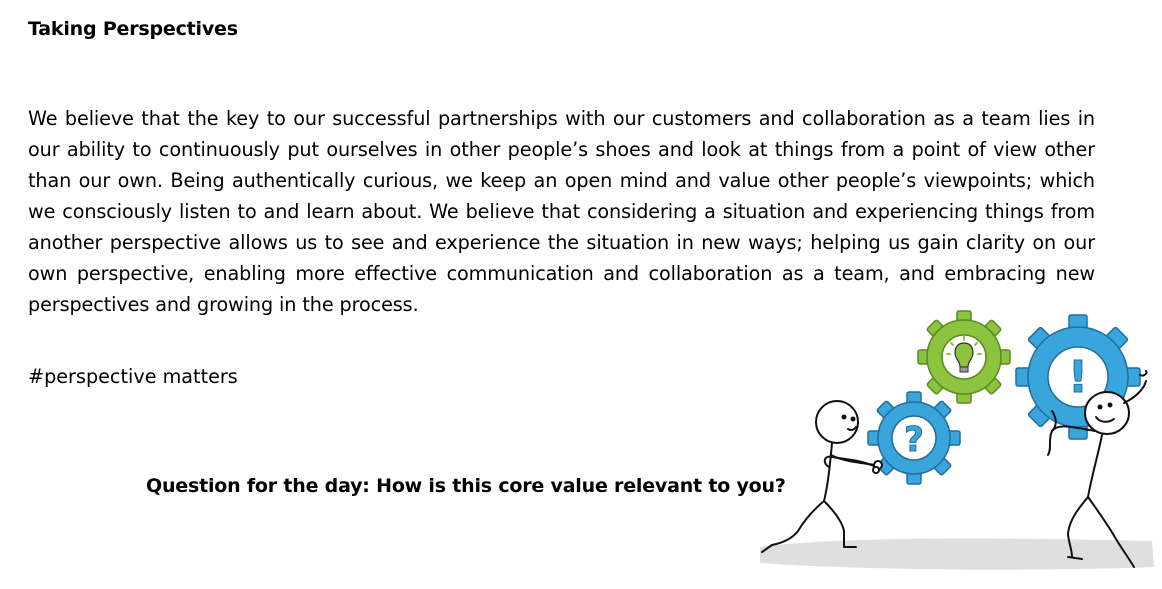  I want to click on page-title: Taking Perspectives, so click(133, 29).